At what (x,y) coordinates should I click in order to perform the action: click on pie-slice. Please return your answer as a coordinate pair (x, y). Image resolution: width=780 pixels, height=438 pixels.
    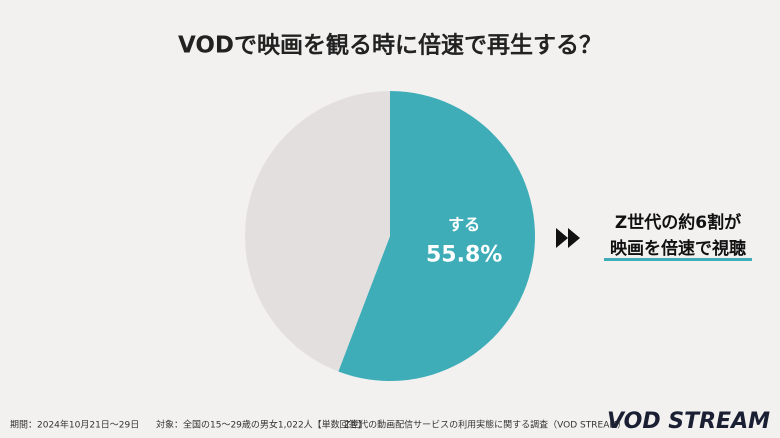
    Looking at the image, I should click on (317, 231).